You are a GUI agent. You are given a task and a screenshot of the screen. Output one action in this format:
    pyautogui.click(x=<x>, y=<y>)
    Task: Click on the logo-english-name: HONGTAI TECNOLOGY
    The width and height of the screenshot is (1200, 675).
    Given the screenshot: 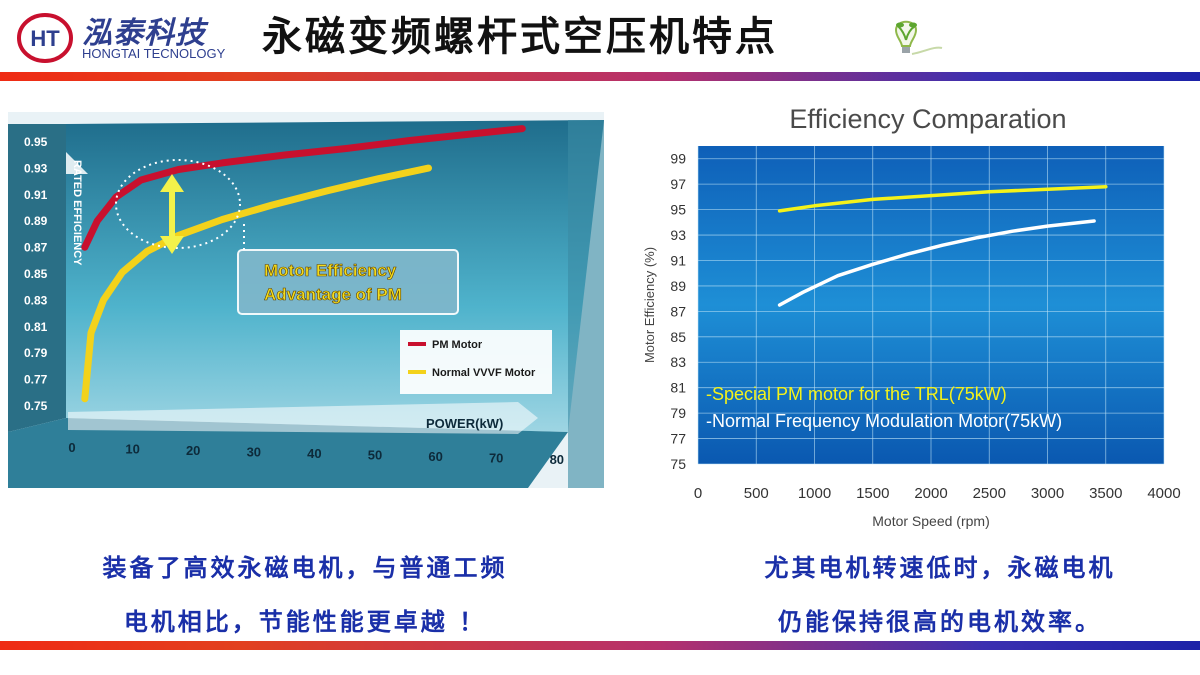 What is the action you would take?
    pyautogui.click(x=154, y=53)
    